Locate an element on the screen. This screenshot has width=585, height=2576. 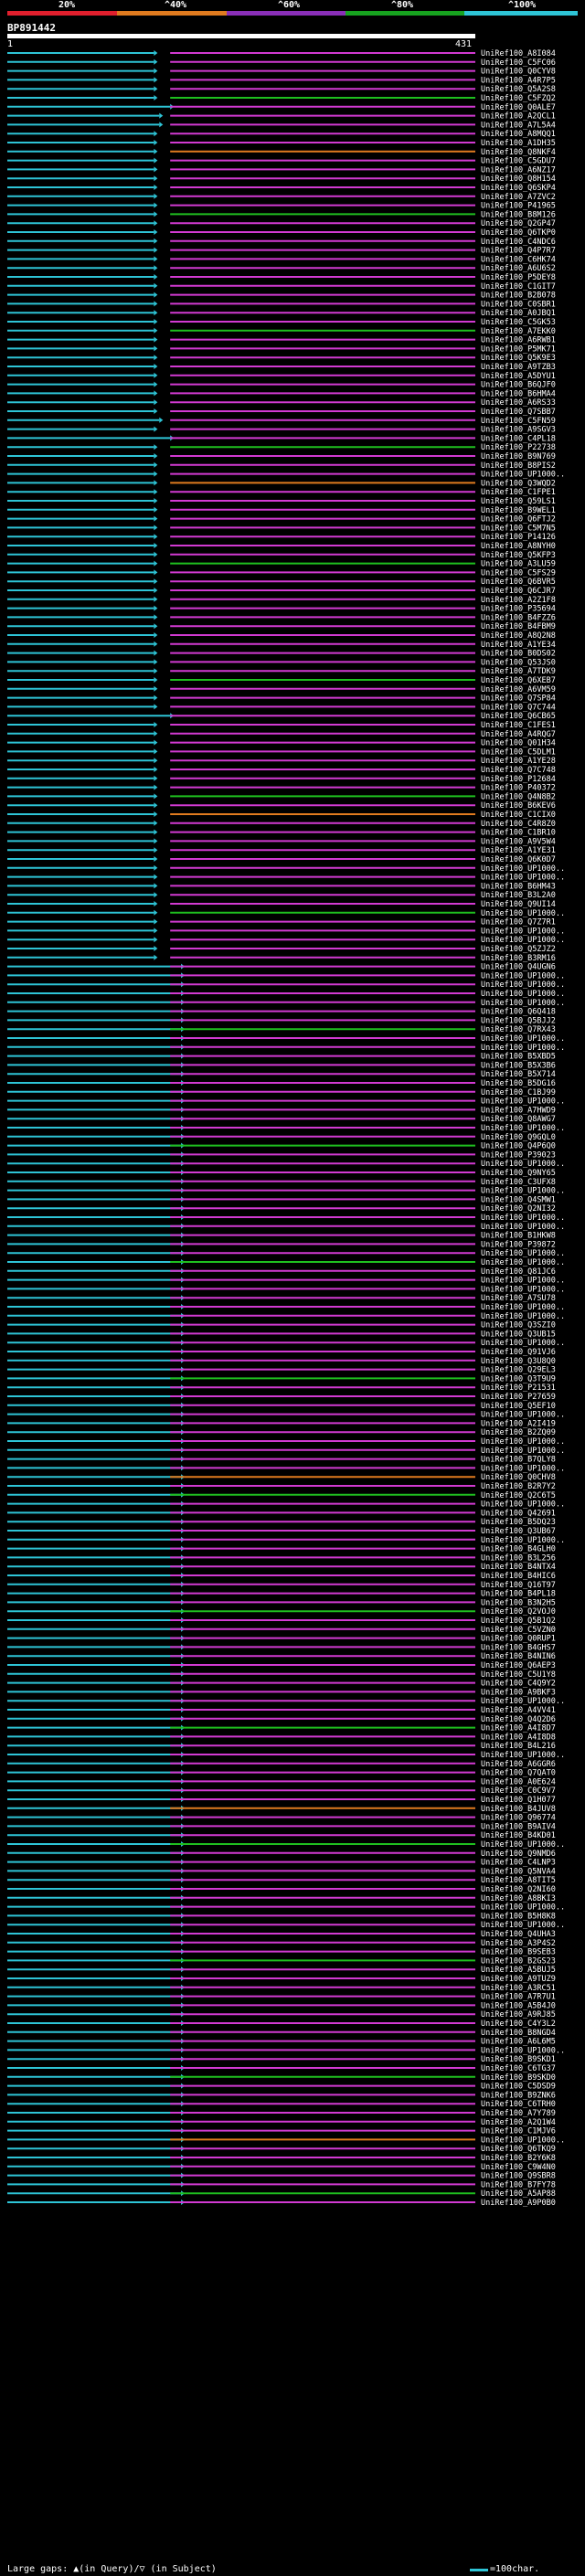
hit-row: UniRef100_C5GDU7 is located at coordinates (282, 161).